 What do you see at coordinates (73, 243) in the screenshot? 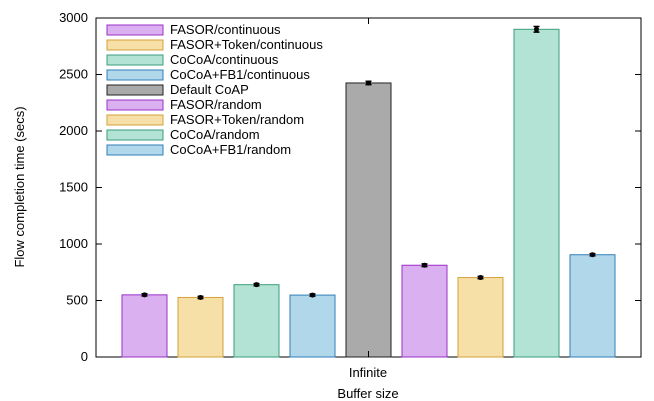
I see `y-tick-label: 1000` at bounding box center [73, 243].